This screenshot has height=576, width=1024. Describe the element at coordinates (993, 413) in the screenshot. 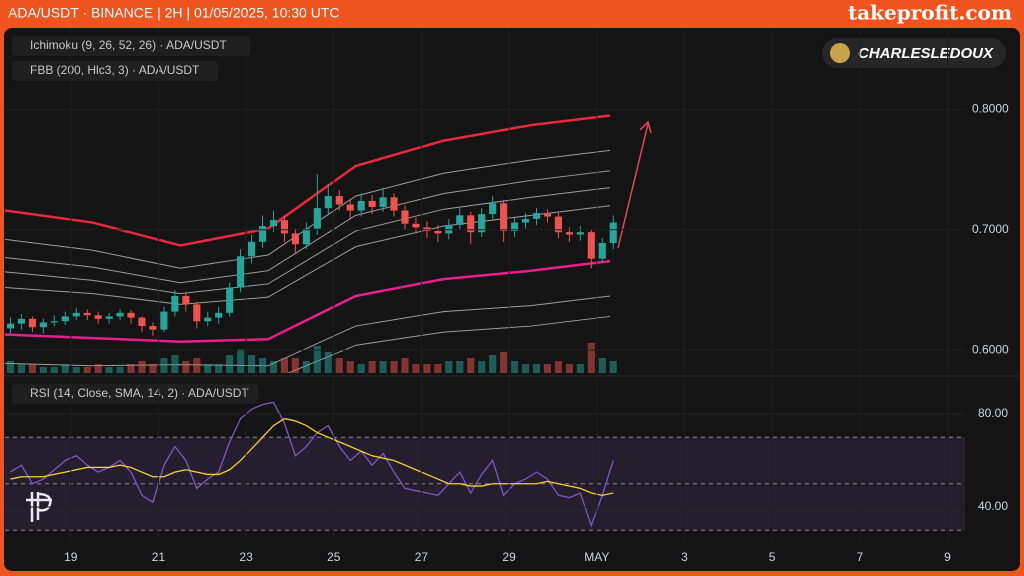

I see `y-tick-label: 80.00` at that location.